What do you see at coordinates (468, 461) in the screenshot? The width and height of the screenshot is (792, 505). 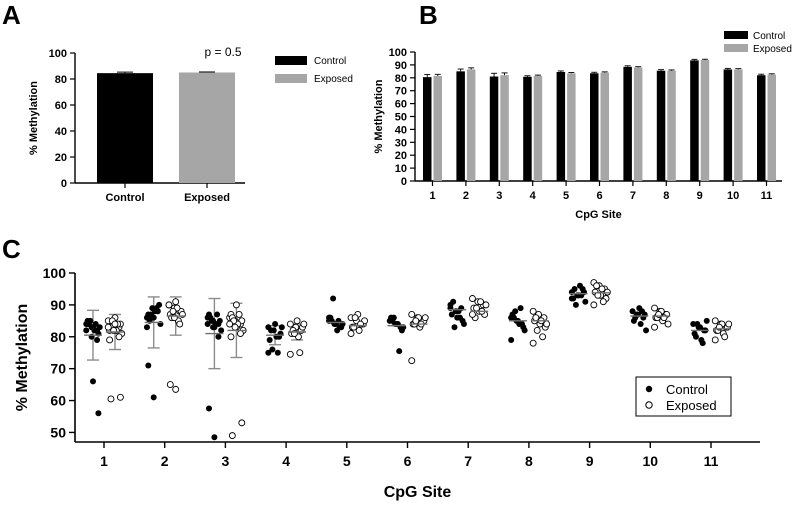 I see `panel-c-x-tick-label: 7` at bounding box center [468, 461].